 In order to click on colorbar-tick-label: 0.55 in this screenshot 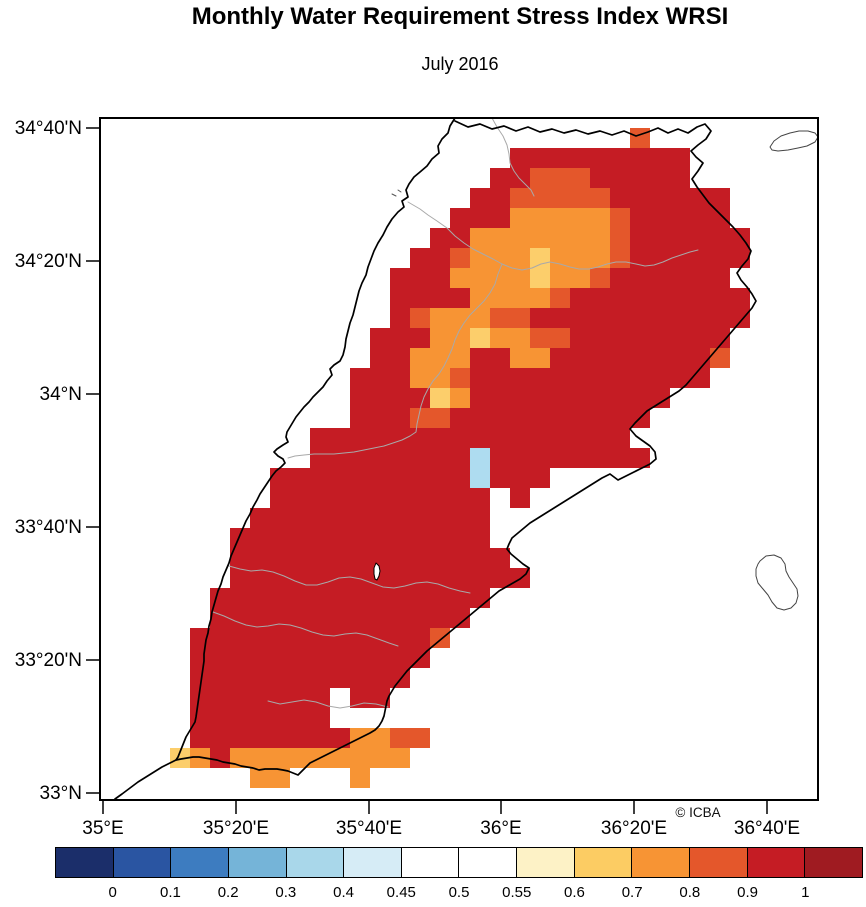, I will do `click(517, 892)`.